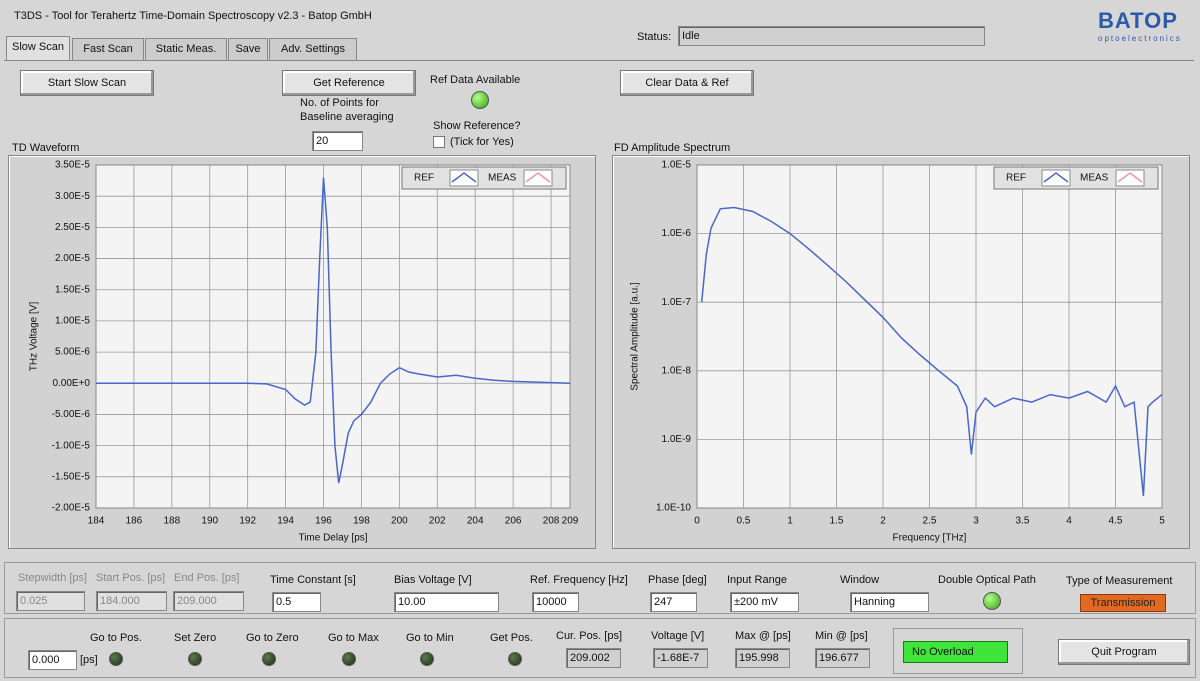 This screenshot has height=681, width=1200. I want to click on y-axis-label: THz Voltage [V], so click(34, 337).